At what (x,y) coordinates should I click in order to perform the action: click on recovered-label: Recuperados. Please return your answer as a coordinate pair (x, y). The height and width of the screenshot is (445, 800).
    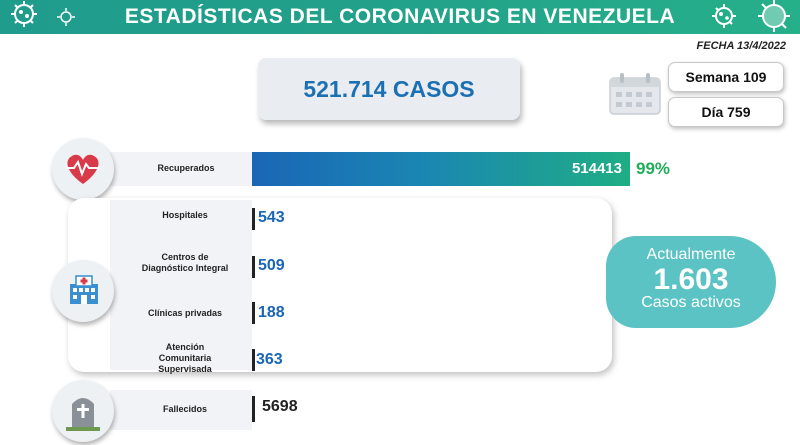
    Looking at the image, I should click on (186, 168).